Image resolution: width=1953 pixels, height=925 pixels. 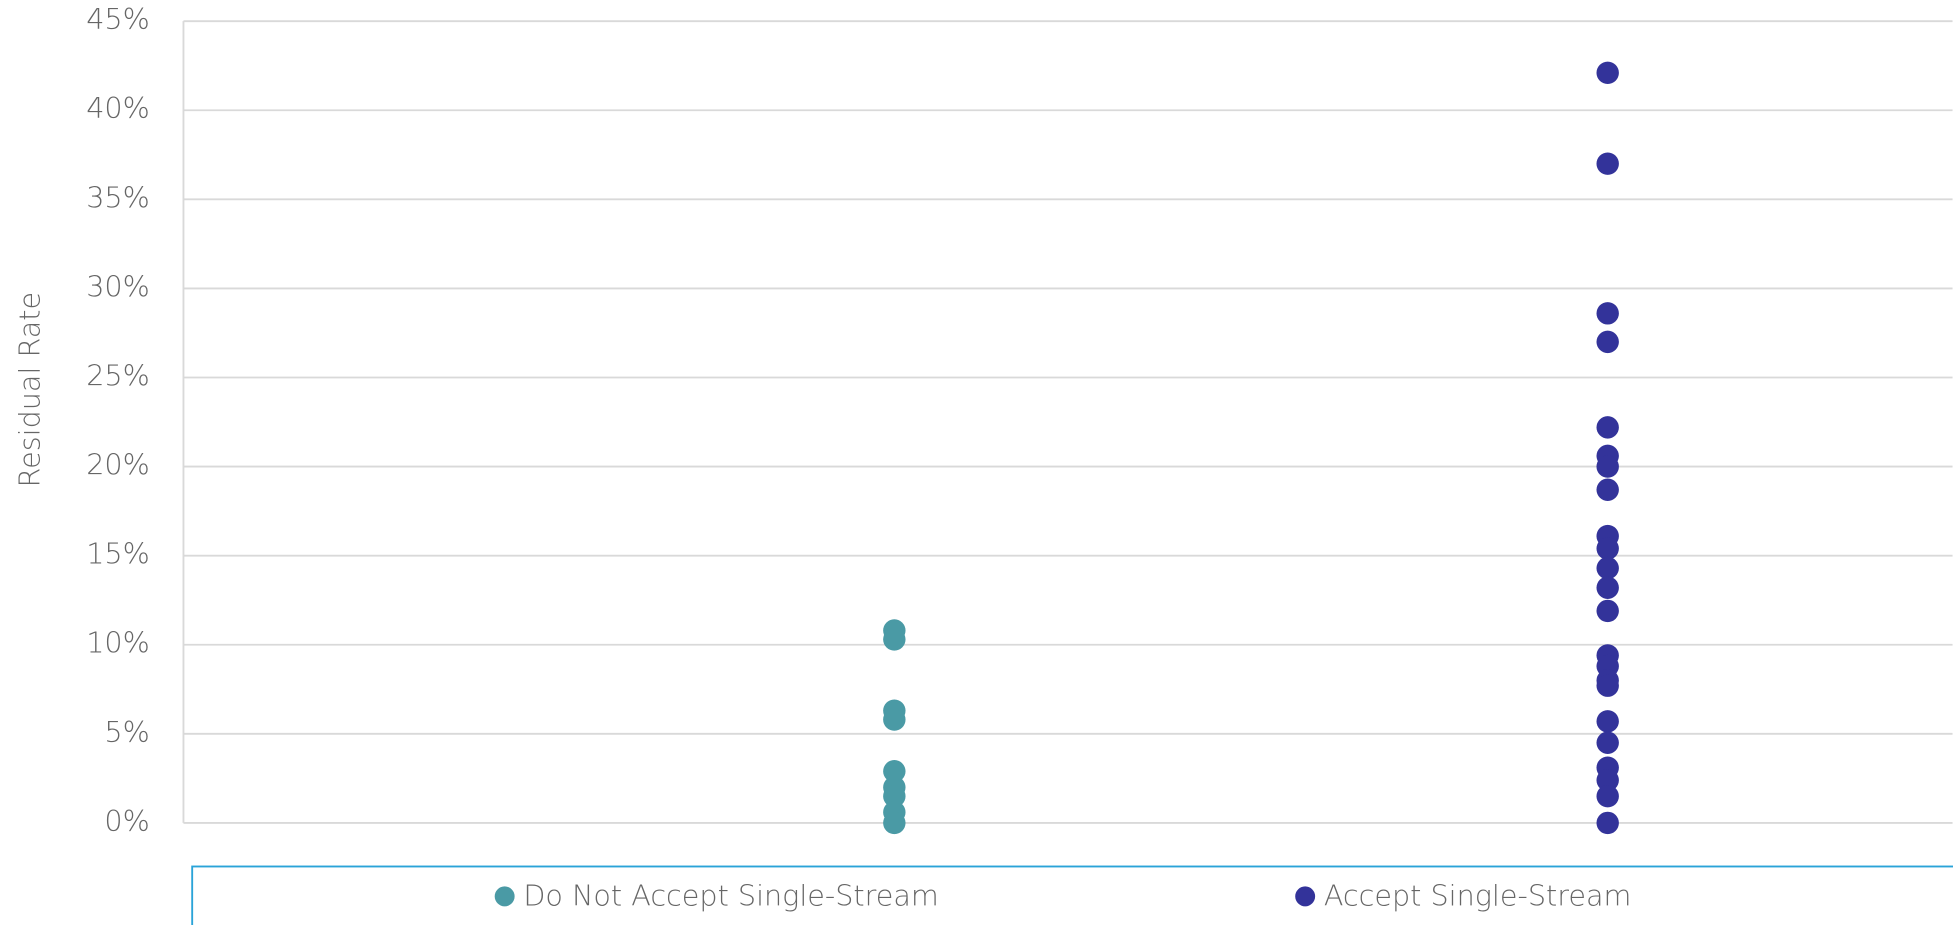 I want to click on y-tick-label: 45%, so click(x=118, y=19).